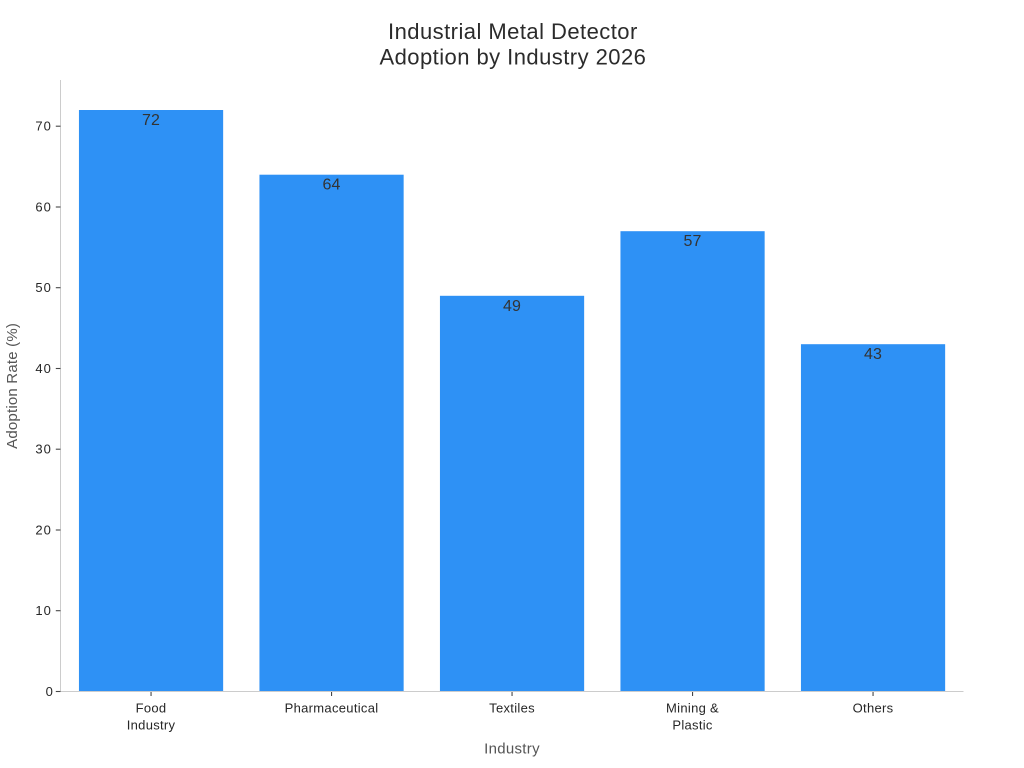 Image resolution: width=1024 pixels, height=768 pixels. Describe the element at coordinates (873, 708) in the screenshot. I see `svg-text: Others` at that location.